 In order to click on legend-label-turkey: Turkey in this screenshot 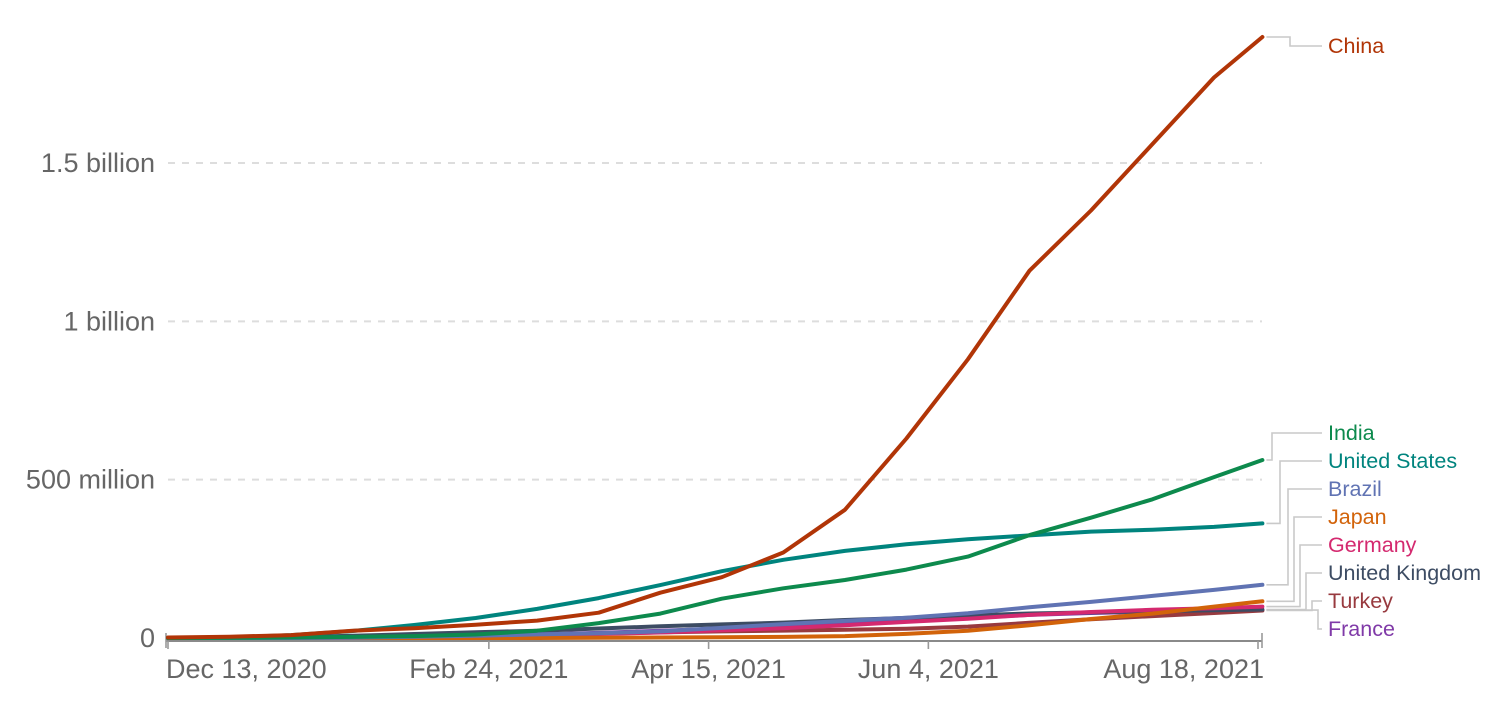, I will do `click(1360, 601)`.